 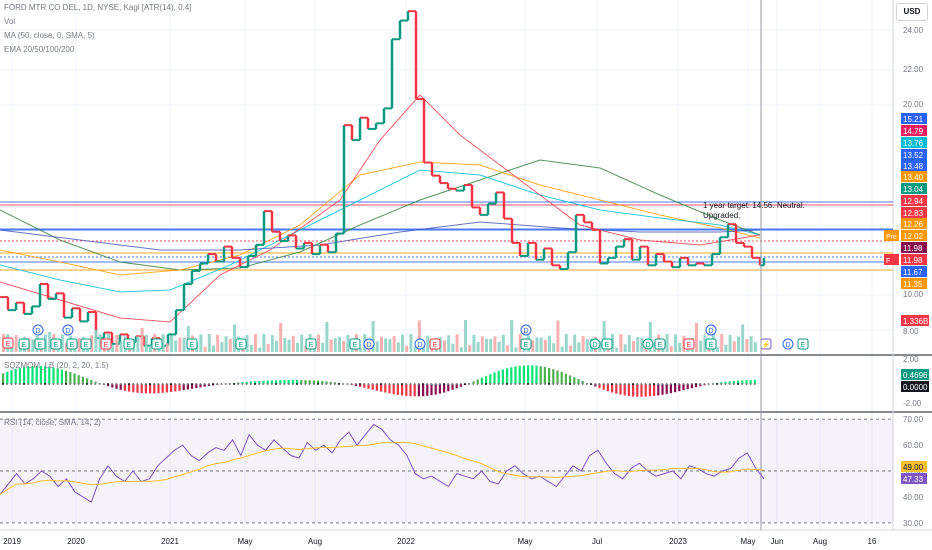 I want to click on price-level-text: 11.67, so click(x=913, y=272).